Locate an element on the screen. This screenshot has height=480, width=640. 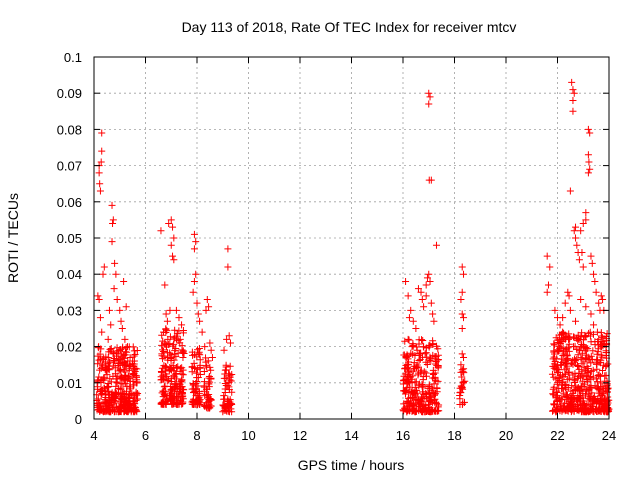
y-tick-label: 0.1 is located at coordinates (73, 57).